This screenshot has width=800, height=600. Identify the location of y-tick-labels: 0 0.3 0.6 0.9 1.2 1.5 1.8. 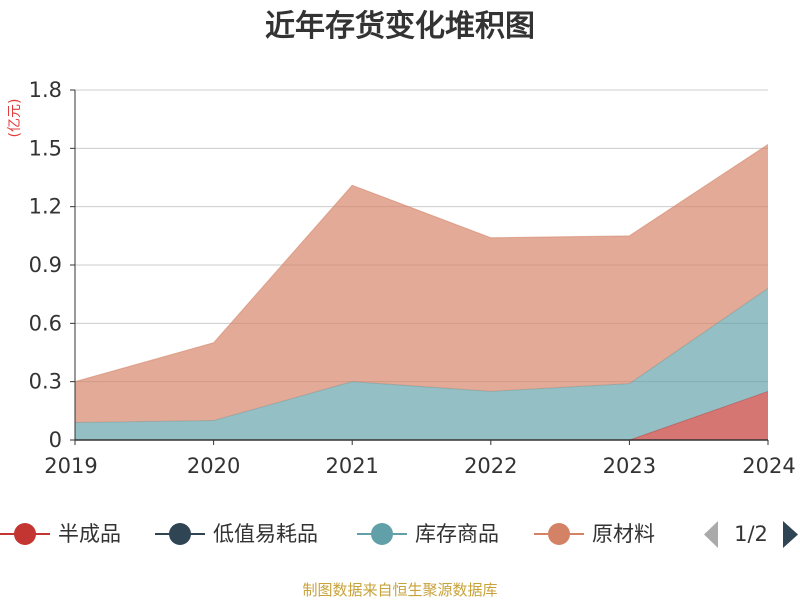
(52, 265).